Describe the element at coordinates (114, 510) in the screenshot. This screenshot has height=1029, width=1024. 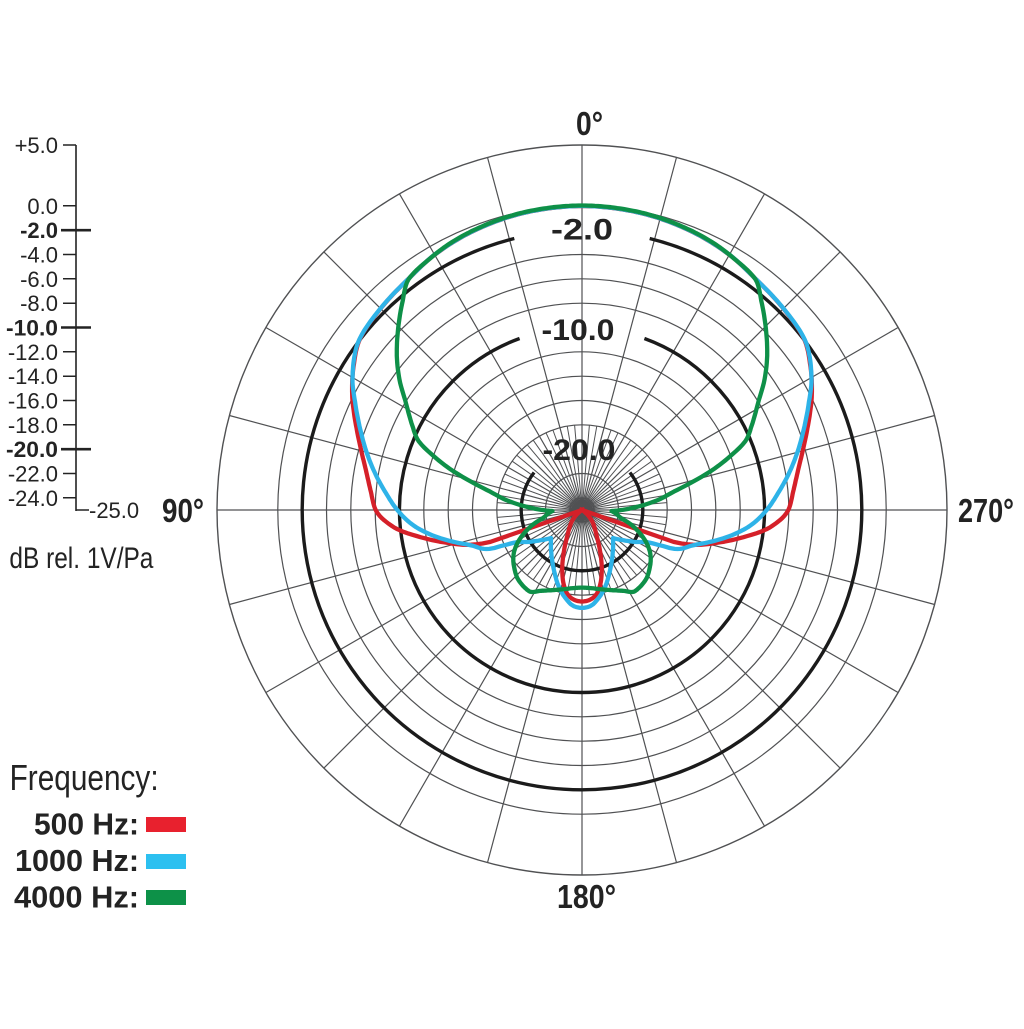
I see `svg-text: -25.0` at that location.